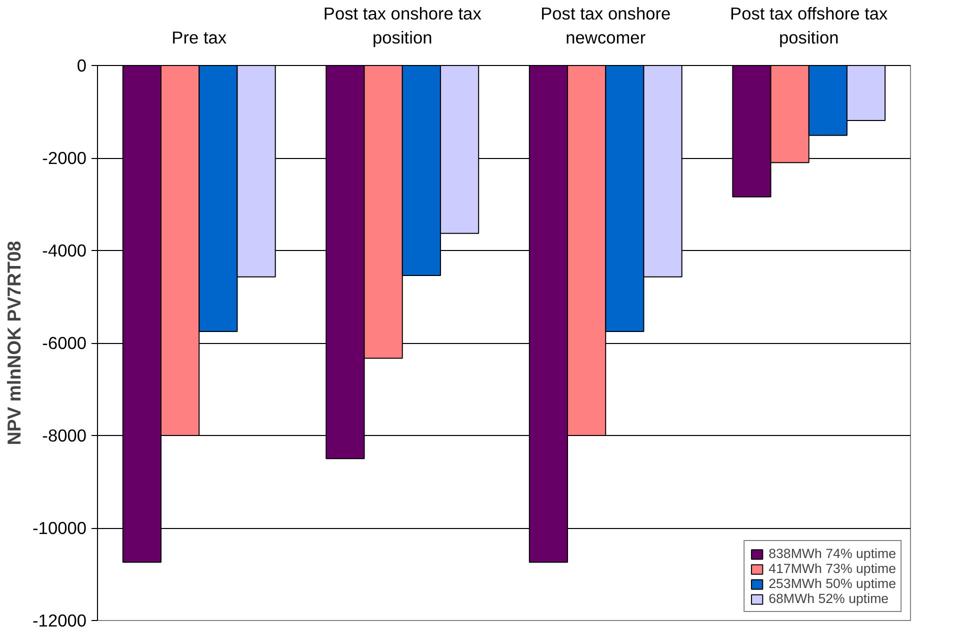 This screenshot has height=637, width=958. I want to click on y-axis-title: NPV mlnNOK PV7RT08, so click(14, 343).